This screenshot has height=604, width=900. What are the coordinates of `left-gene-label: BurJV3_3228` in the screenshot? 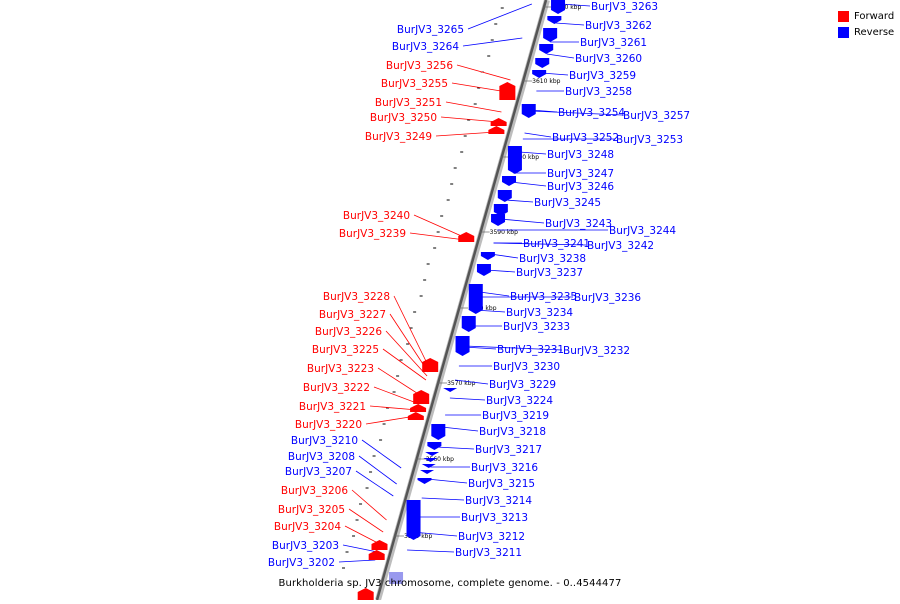 It's located at (356, 297).